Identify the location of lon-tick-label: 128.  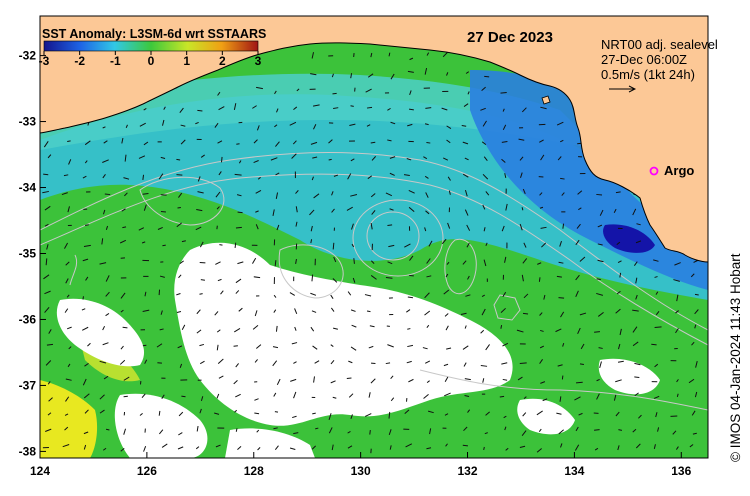
(254, 471).